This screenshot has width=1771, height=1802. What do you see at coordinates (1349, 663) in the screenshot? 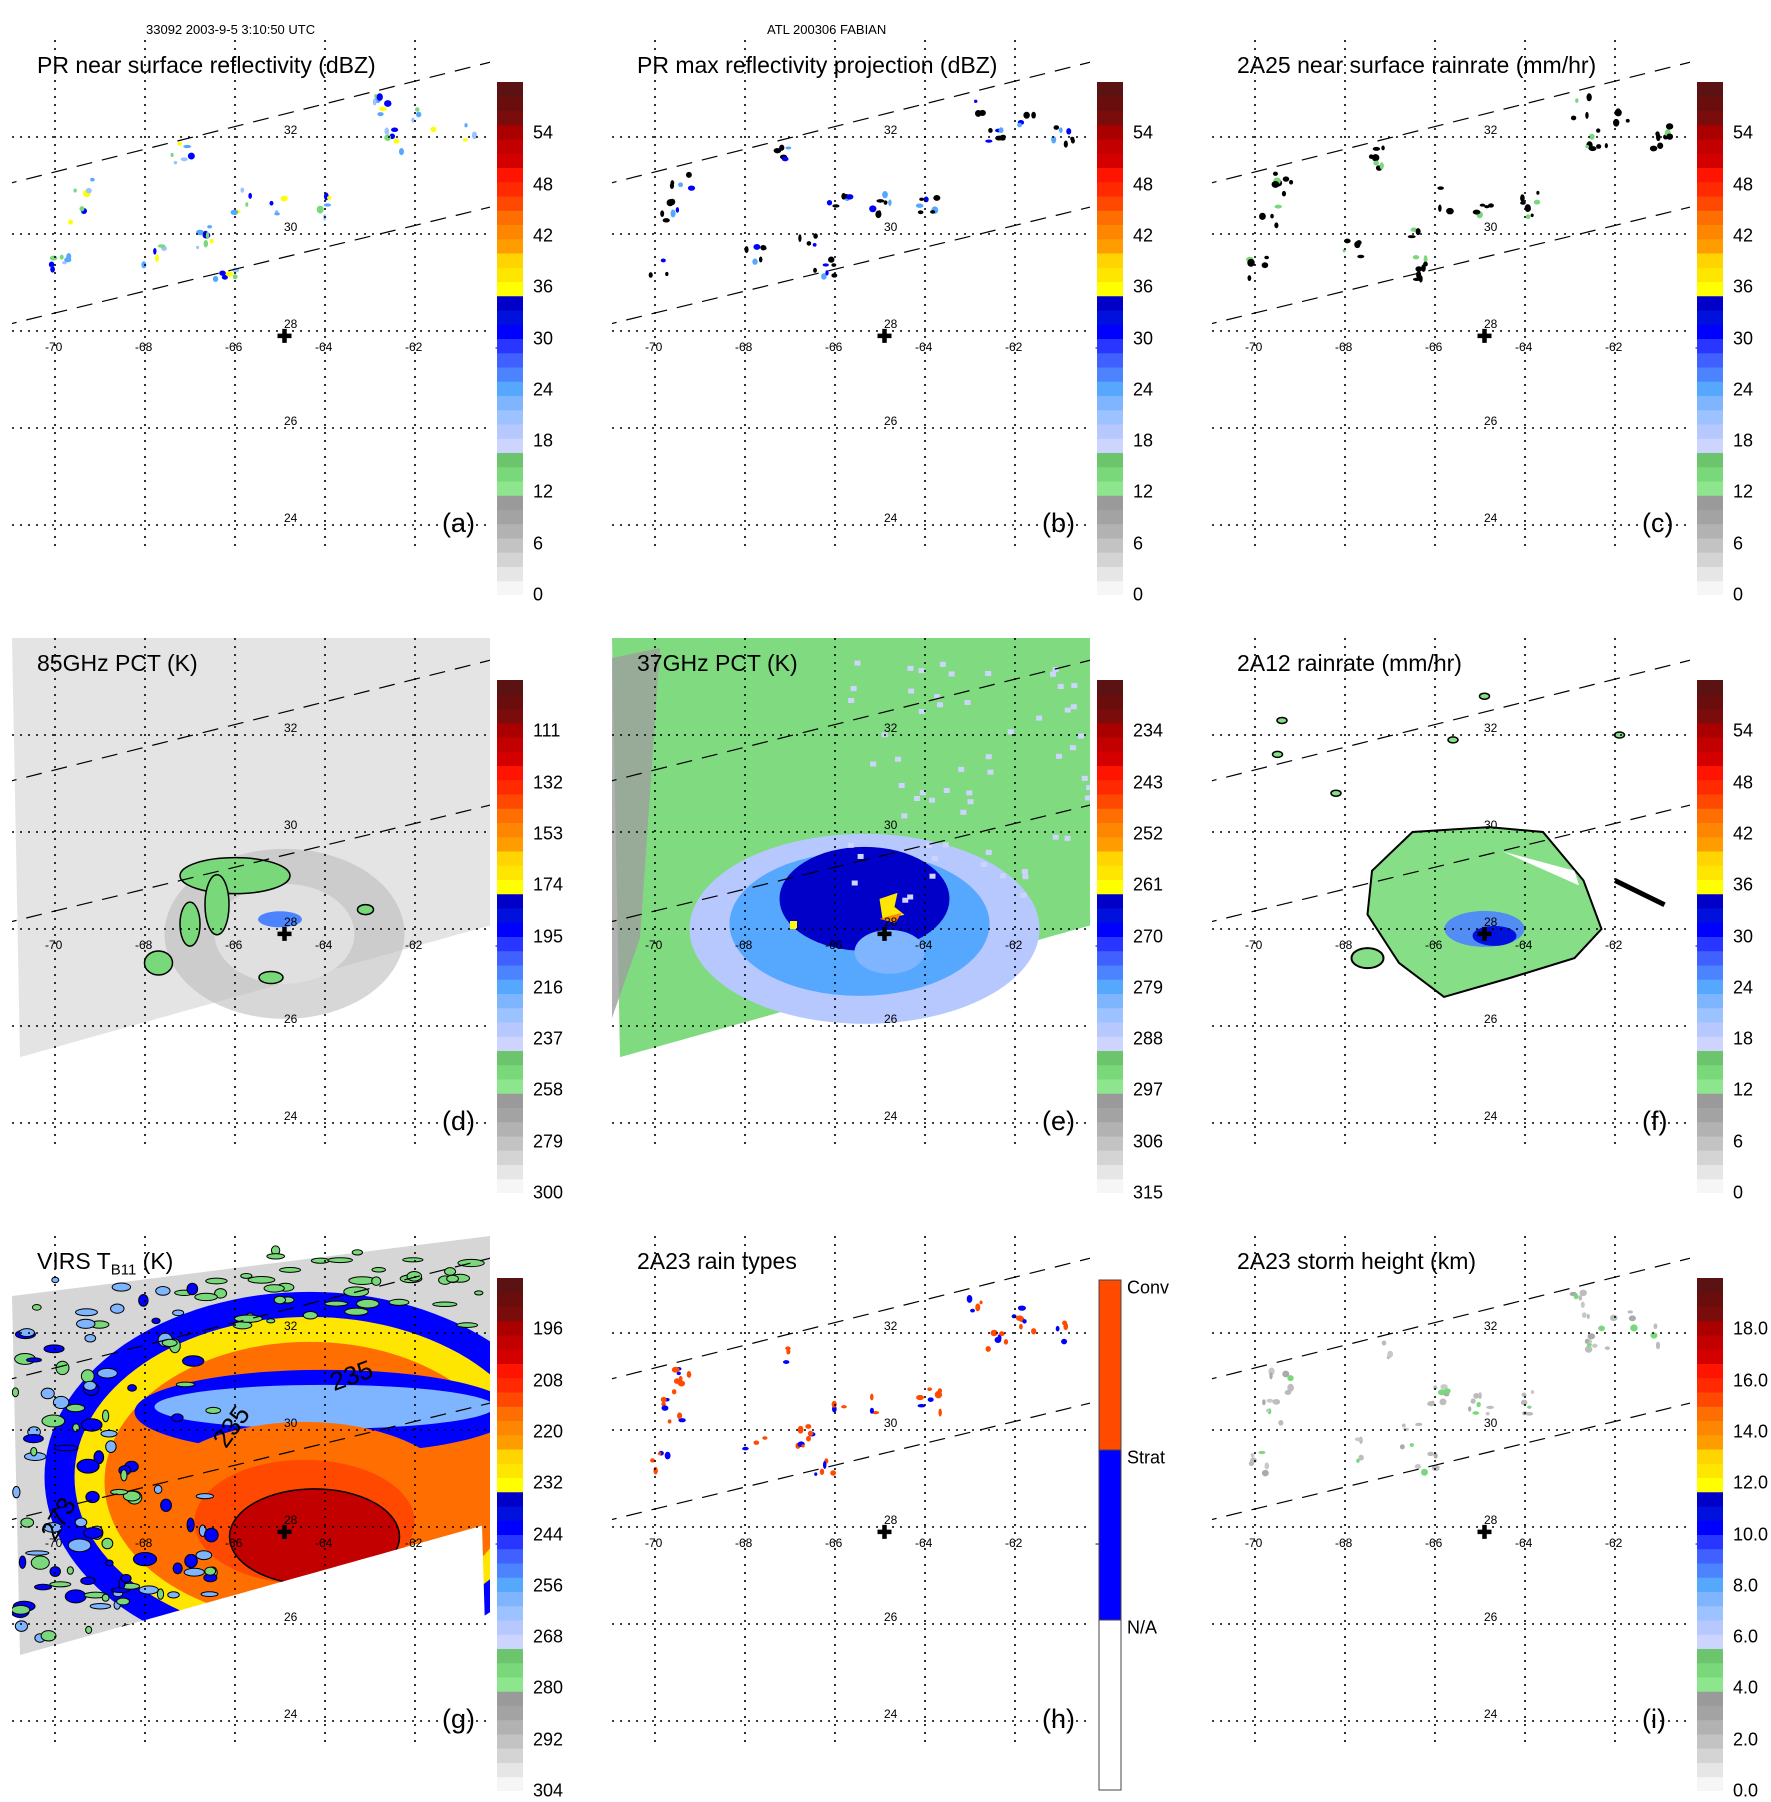
I see `panel-title: 2A12 rainrate (mm/hr)` at bounding box center [1349, 663].